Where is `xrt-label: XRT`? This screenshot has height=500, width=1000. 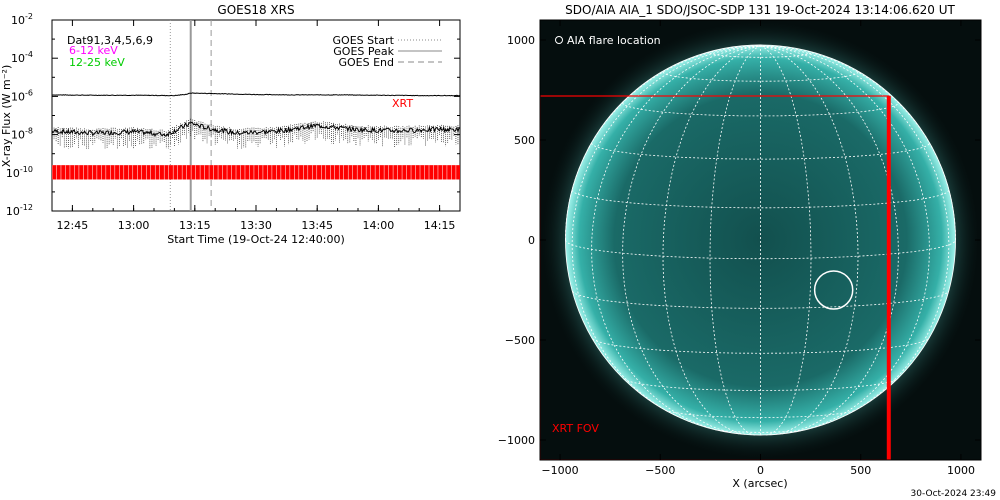
xrt-label: XRT is located at coordinates (402, 103).